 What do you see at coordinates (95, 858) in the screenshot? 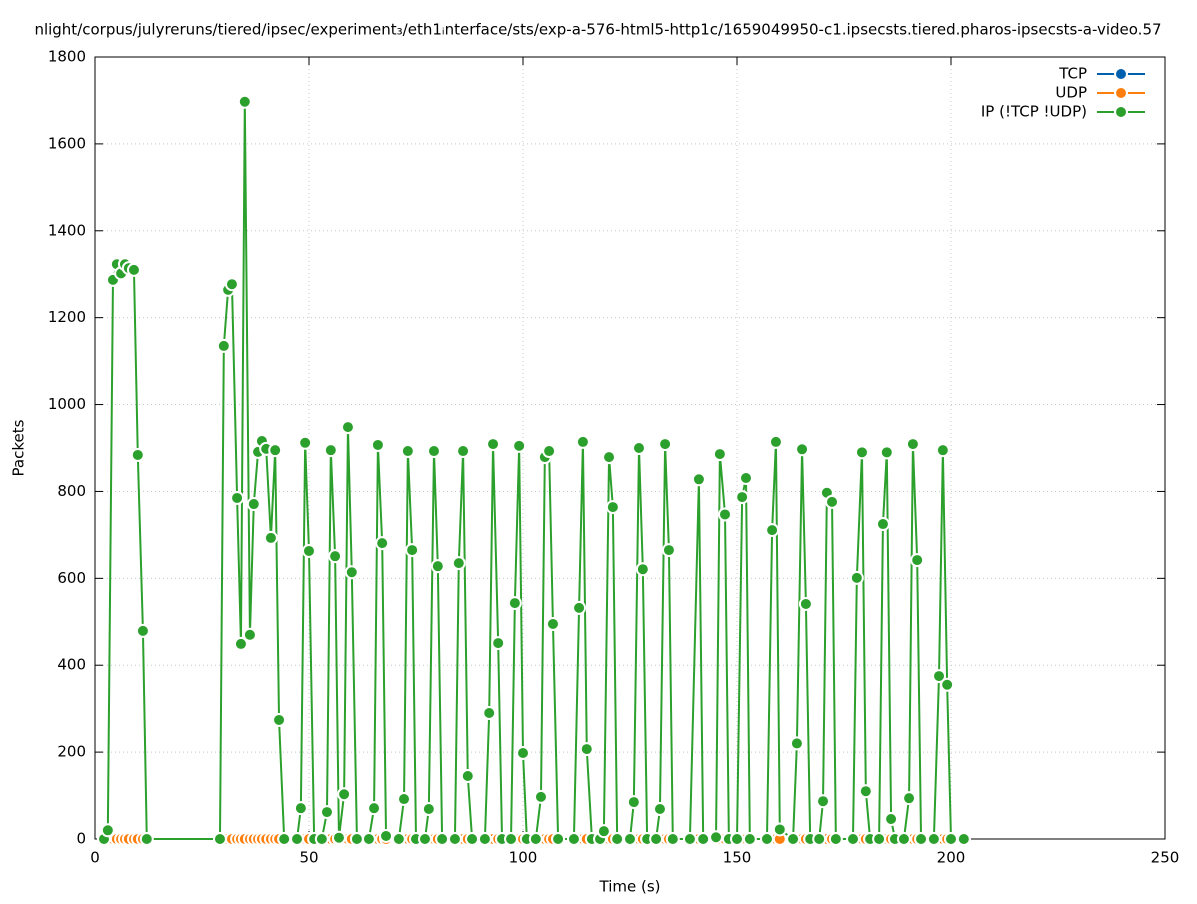
I see `x-tick-label: 0` at bounding box center [95, 858].